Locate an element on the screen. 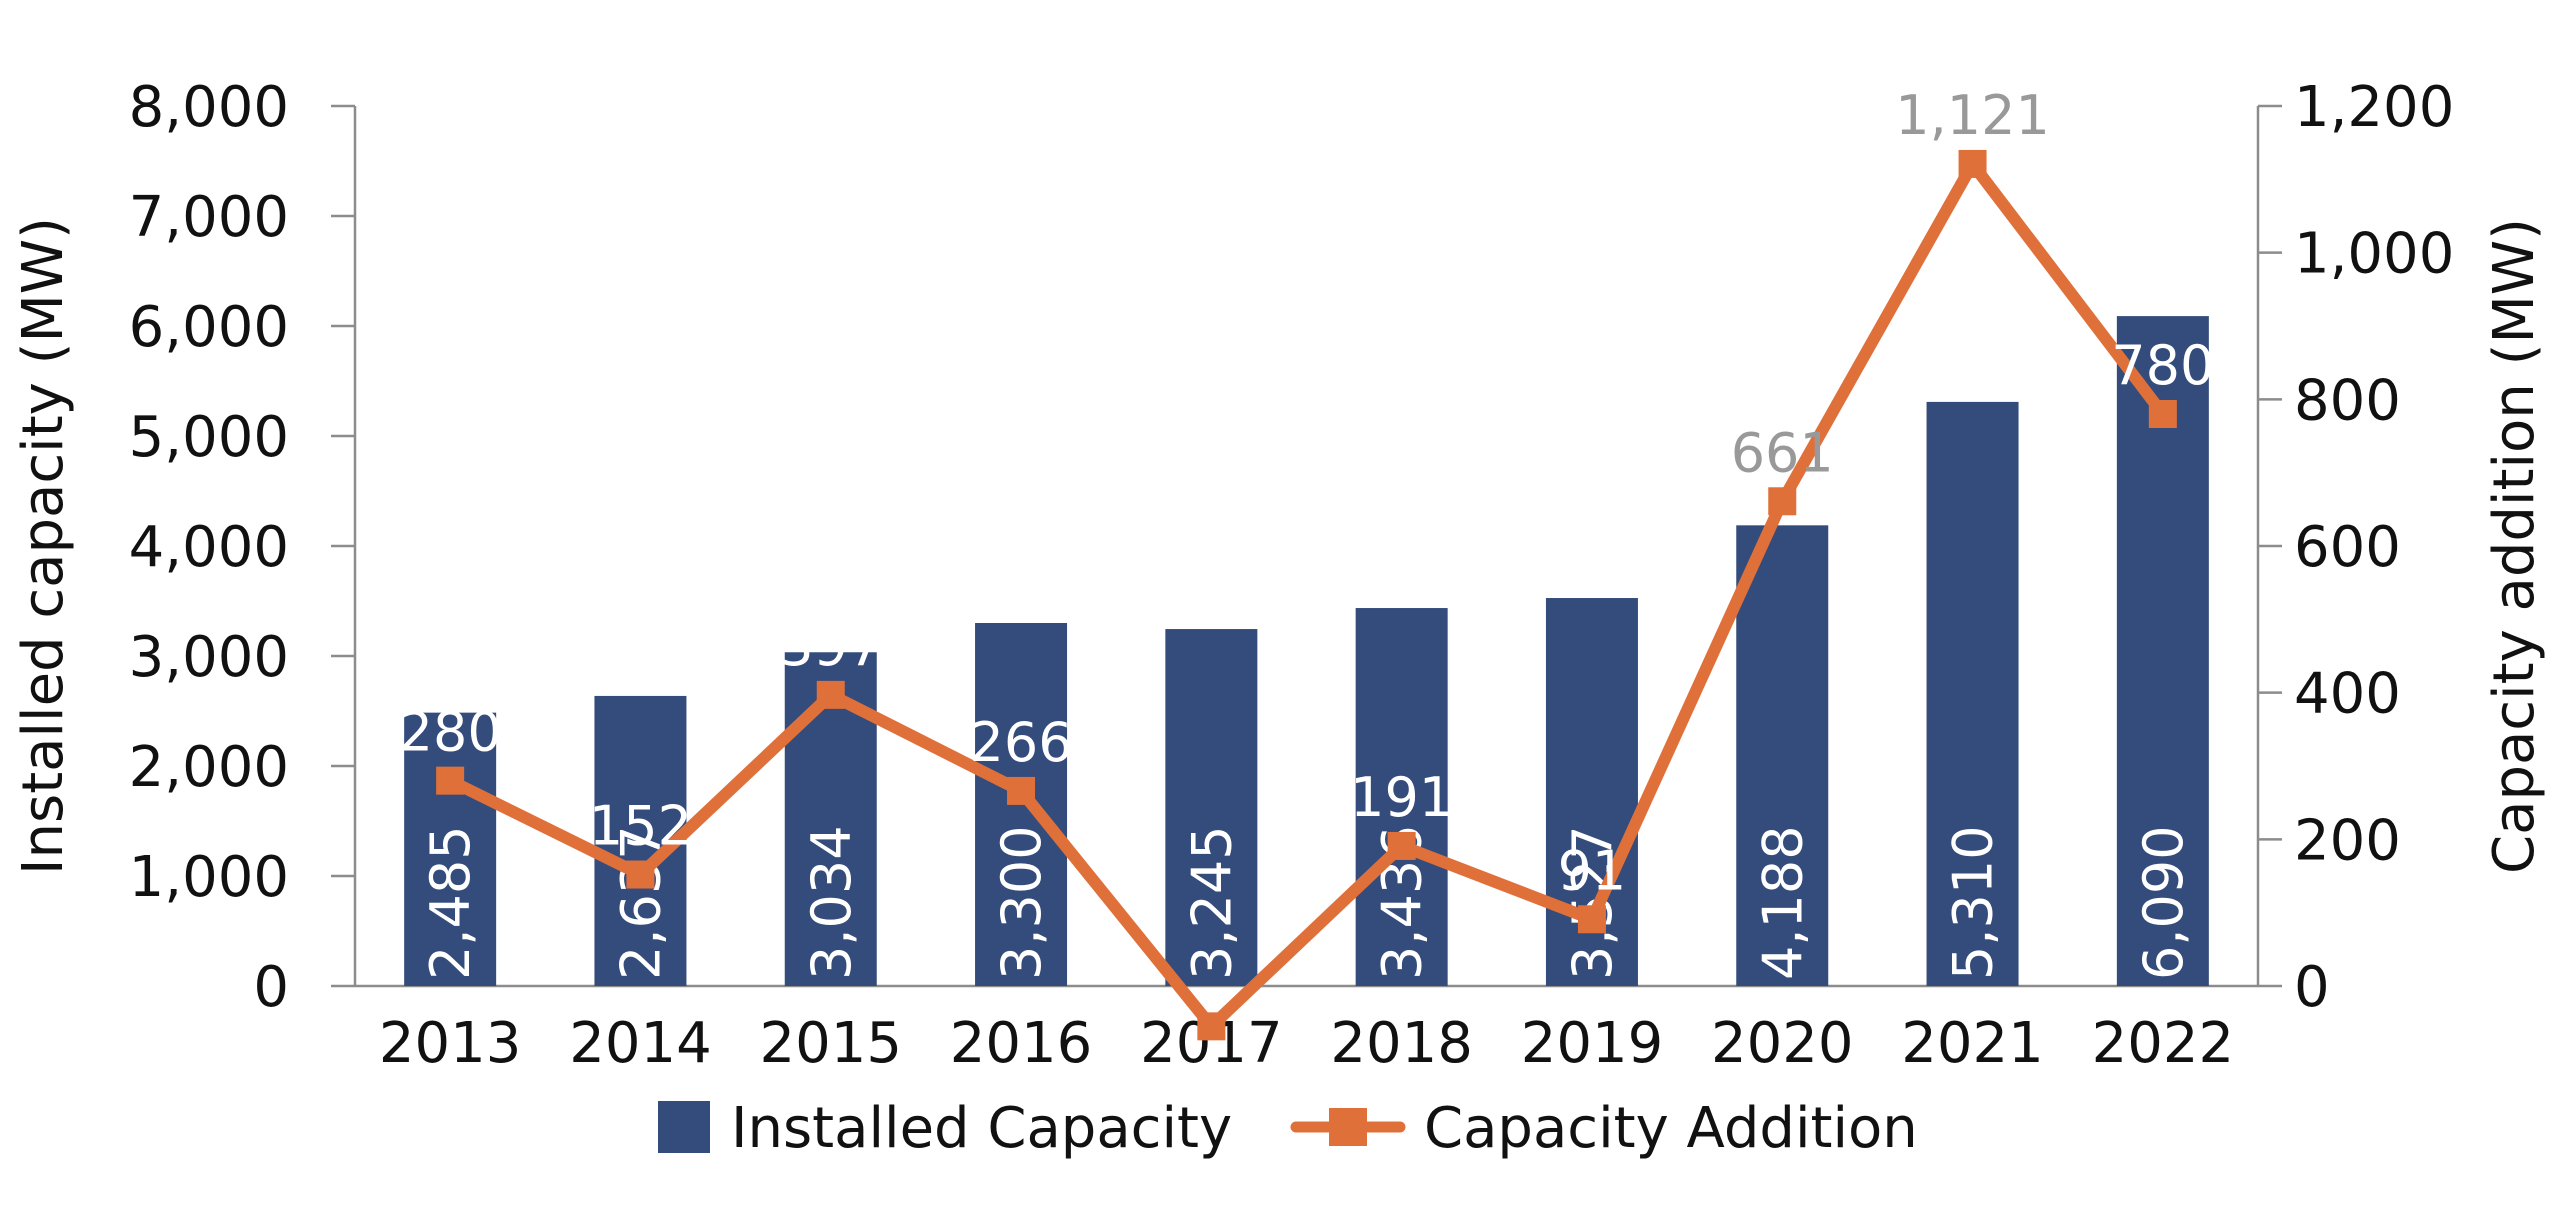 This screenshot has width=2560, height=1219. bar-value-label: 3,245 is located at coordinates (1211, 902).